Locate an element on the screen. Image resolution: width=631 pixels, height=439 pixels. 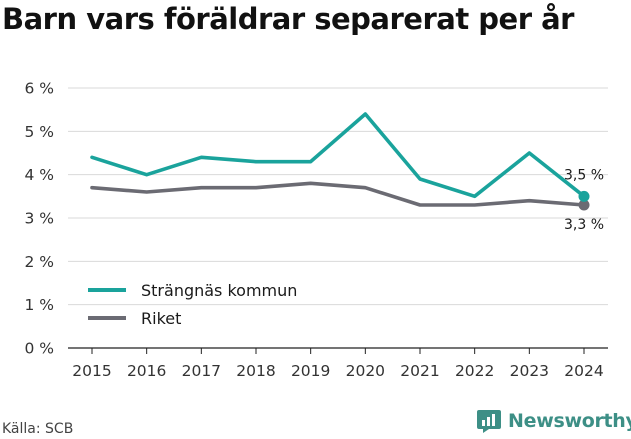
brand-name: Newsworthy is located at coordinates (569, 421).